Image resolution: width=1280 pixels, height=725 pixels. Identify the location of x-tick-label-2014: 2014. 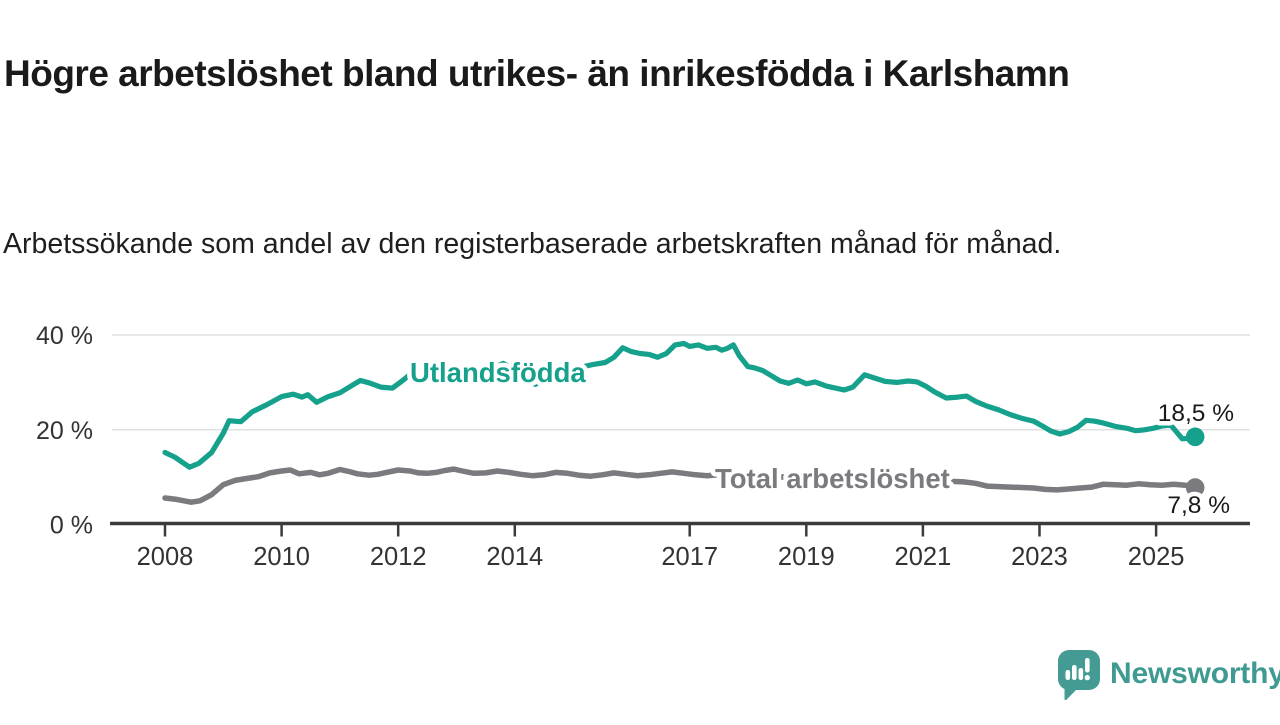
(514, 557).